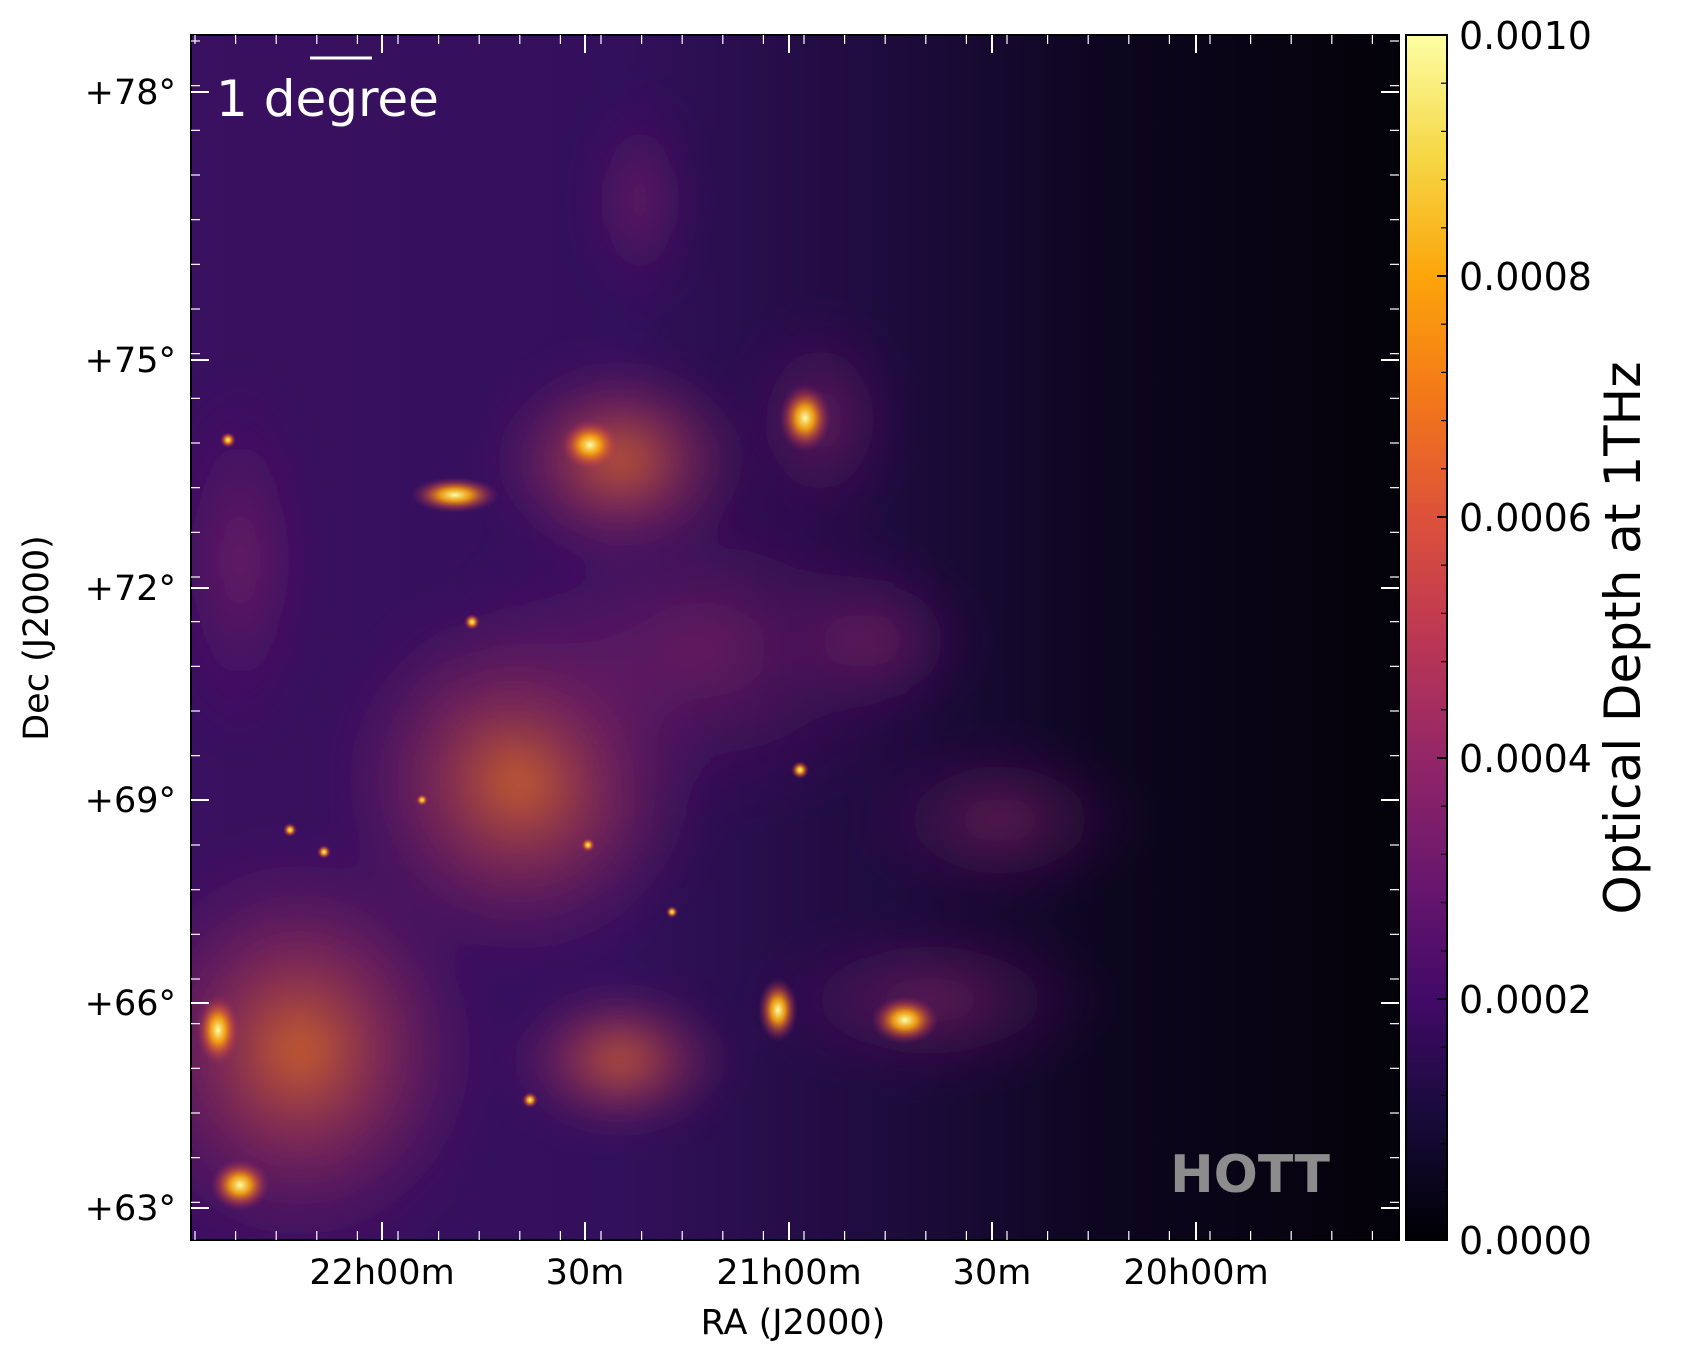  I want to click on colorbar-tick-label: 0.0006, so click(1525, 518).